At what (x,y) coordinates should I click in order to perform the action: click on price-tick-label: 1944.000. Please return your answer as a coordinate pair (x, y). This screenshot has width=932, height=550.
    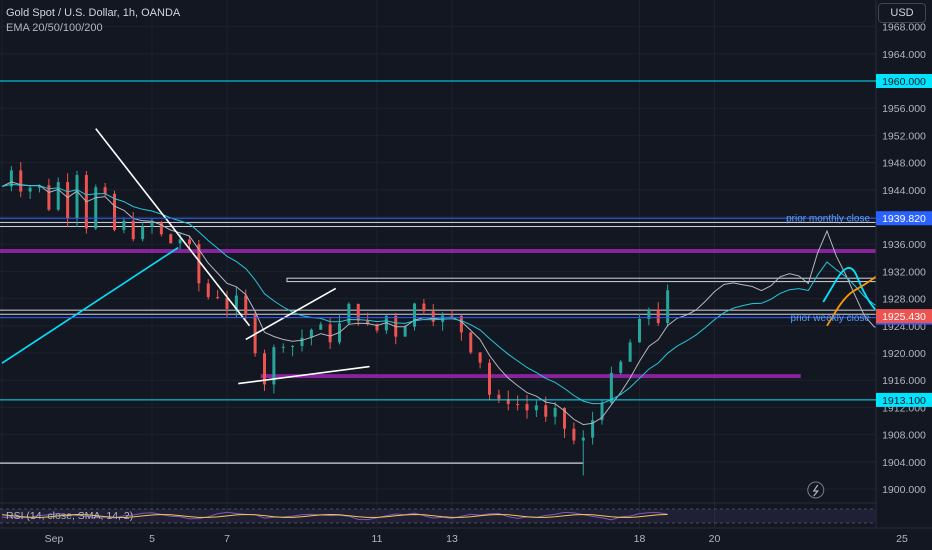
    Looking at the image, I should click on (904, 191).